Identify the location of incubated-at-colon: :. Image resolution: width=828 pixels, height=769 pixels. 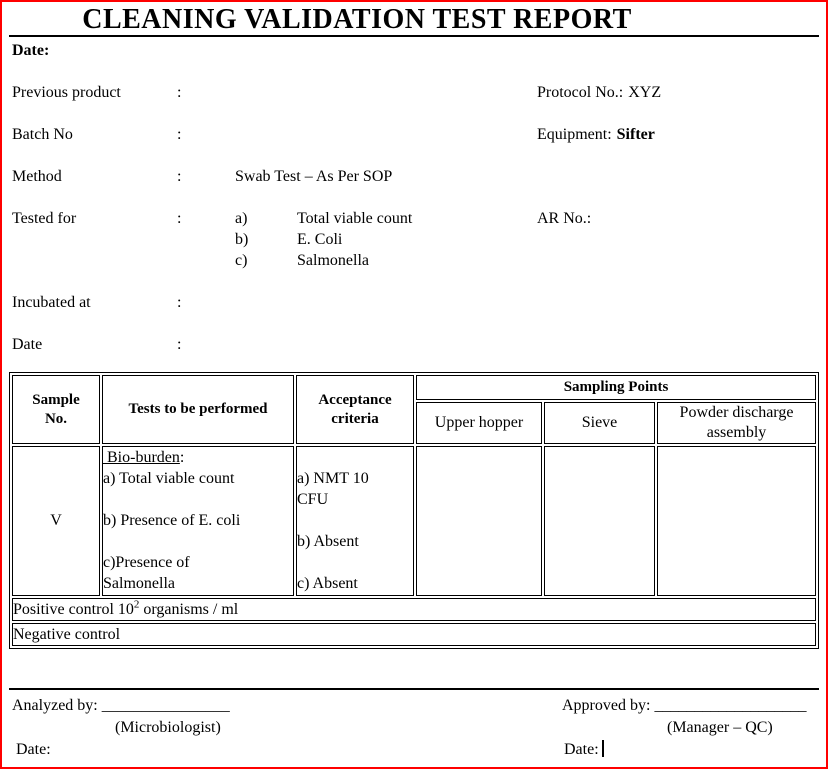
(179, 302).